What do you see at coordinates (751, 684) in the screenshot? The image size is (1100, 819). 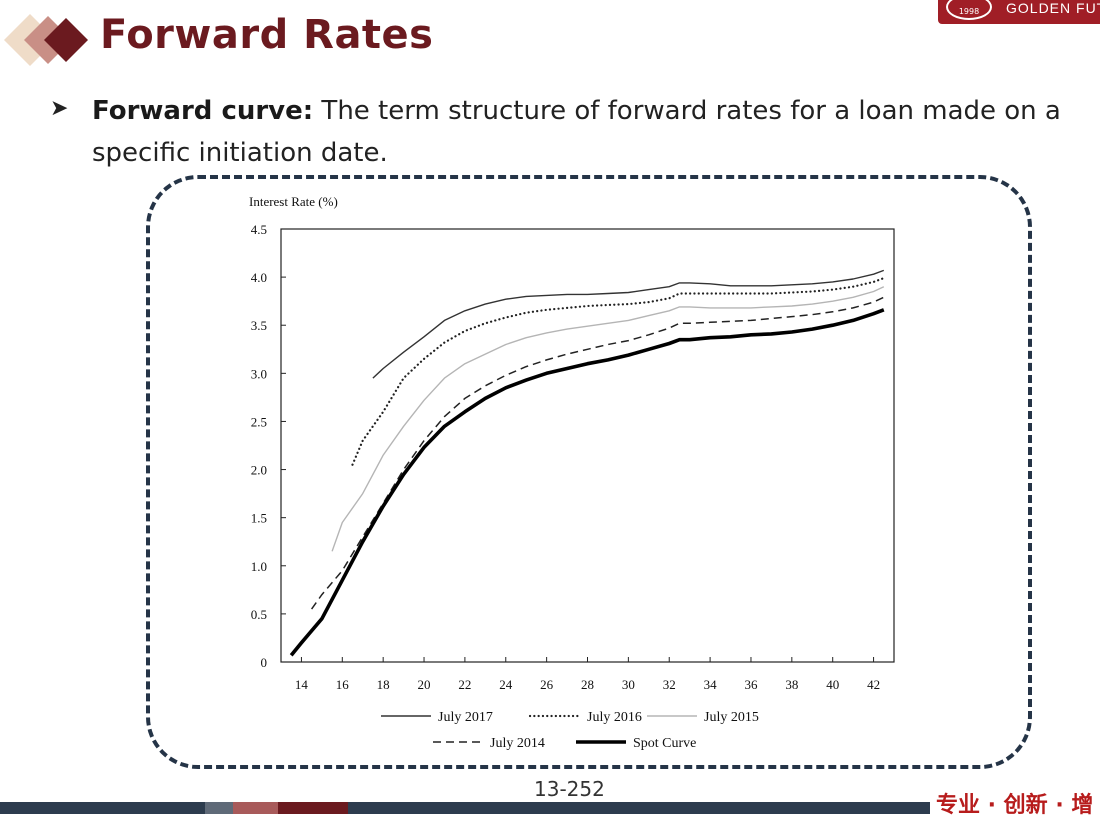 I see `x-tick-label: 36` at bounding box center [751, 684].